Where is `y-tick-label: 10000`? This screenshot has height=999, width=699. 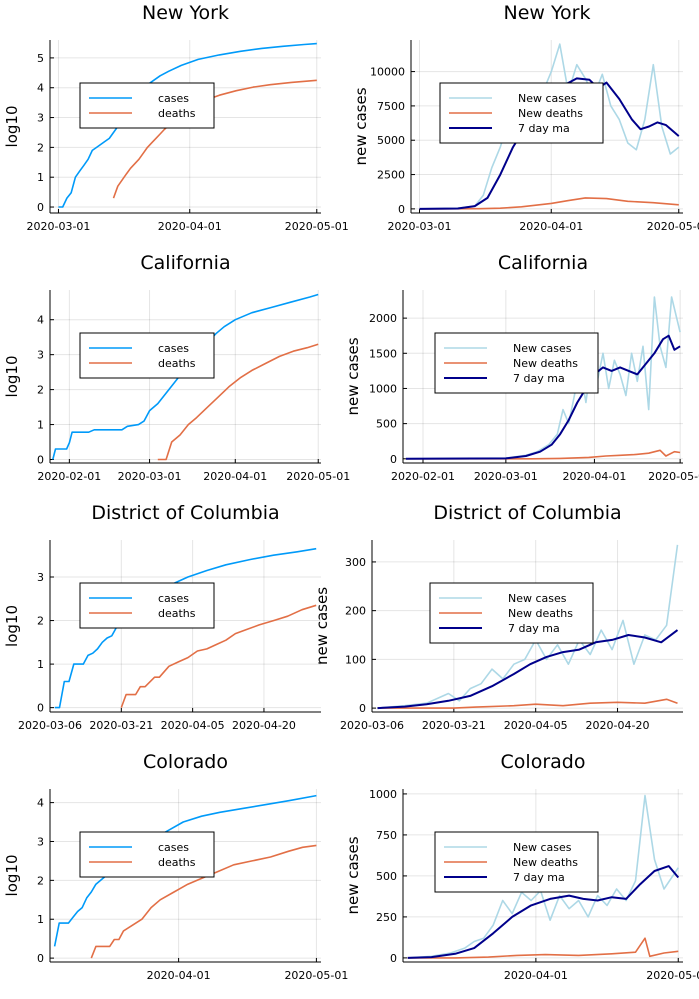 y-tick-label: 10000 is located at coordinates (387, 72).